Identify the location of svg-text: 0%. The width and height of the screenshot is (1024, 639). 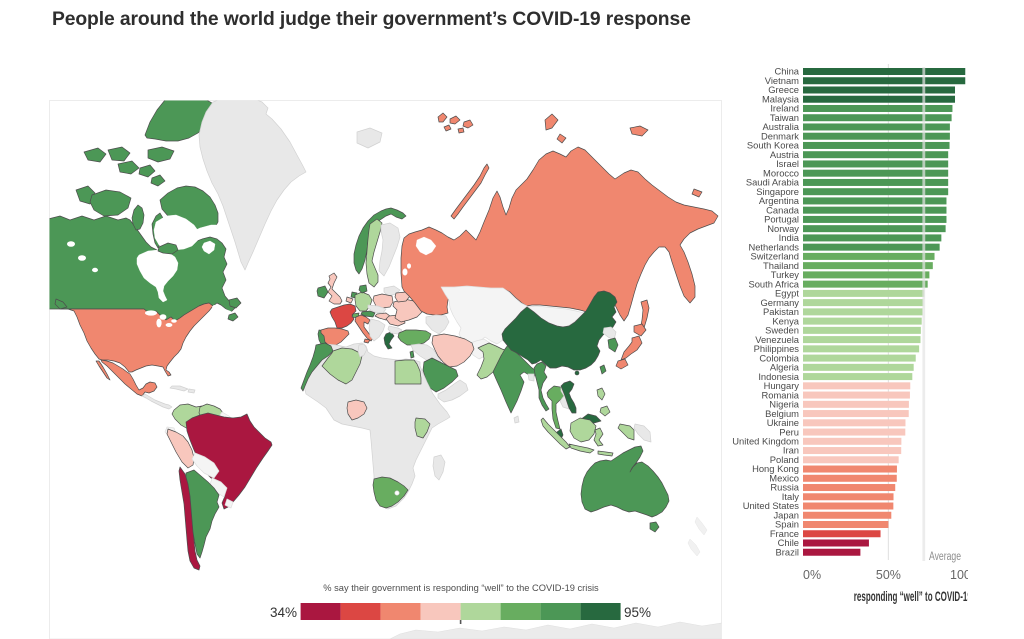
(812, 575).